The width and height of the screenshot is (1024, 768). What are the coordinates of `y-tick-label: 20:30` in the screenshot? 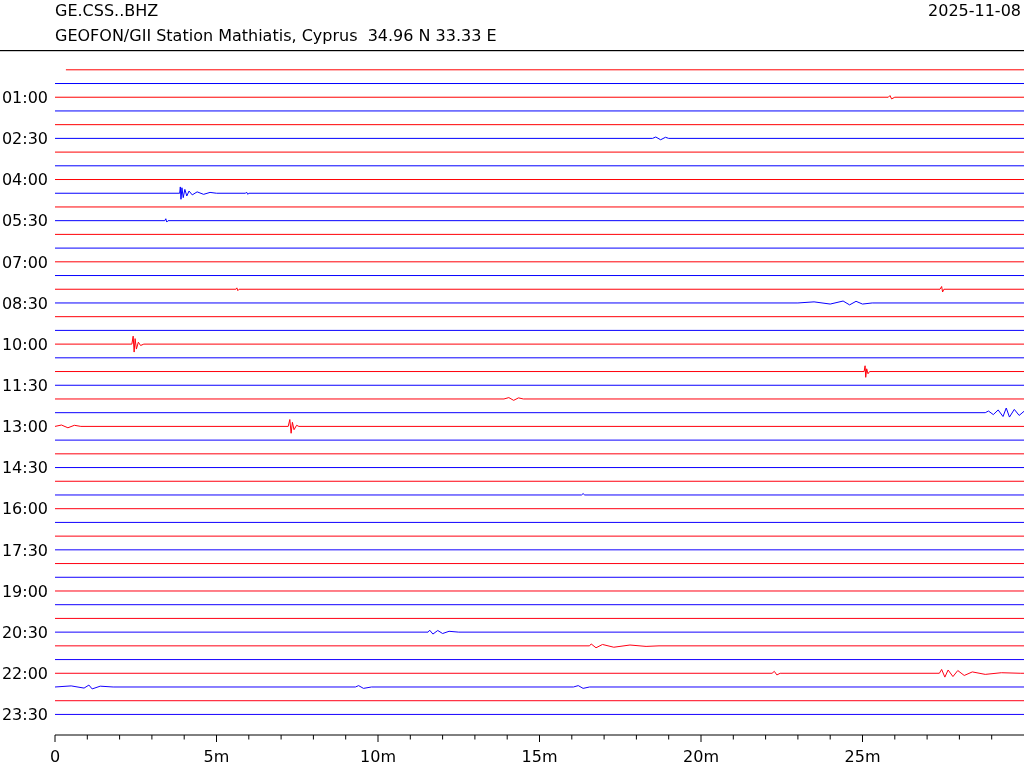 It's located at (24, 632).